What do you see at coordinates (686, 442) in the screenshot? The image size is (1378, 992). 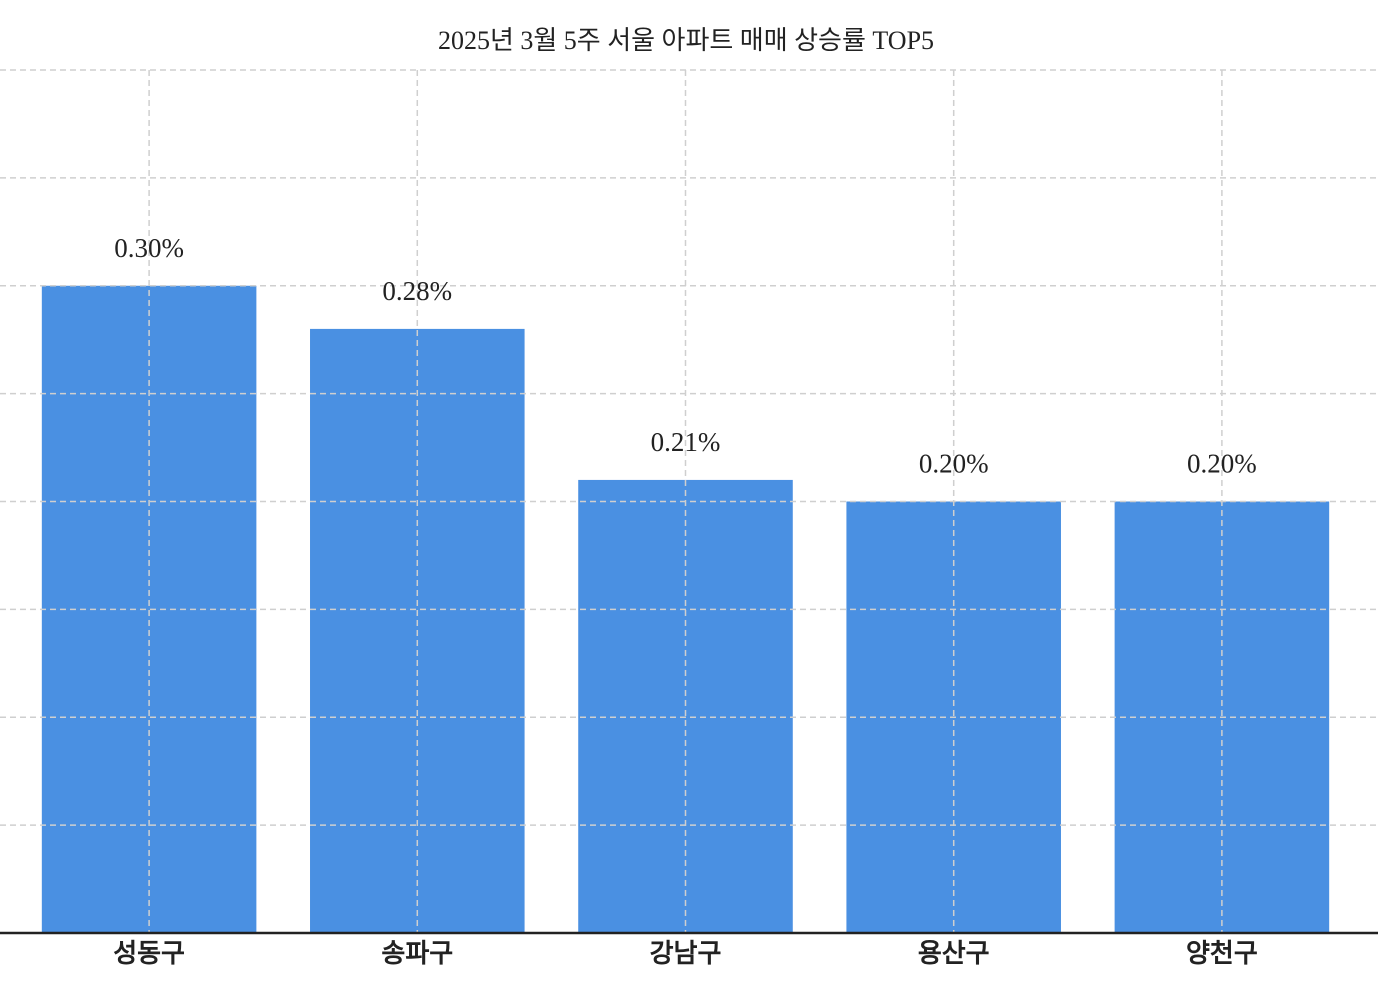 I see `value-label: 0.21%` at bounding box center [686, 442].